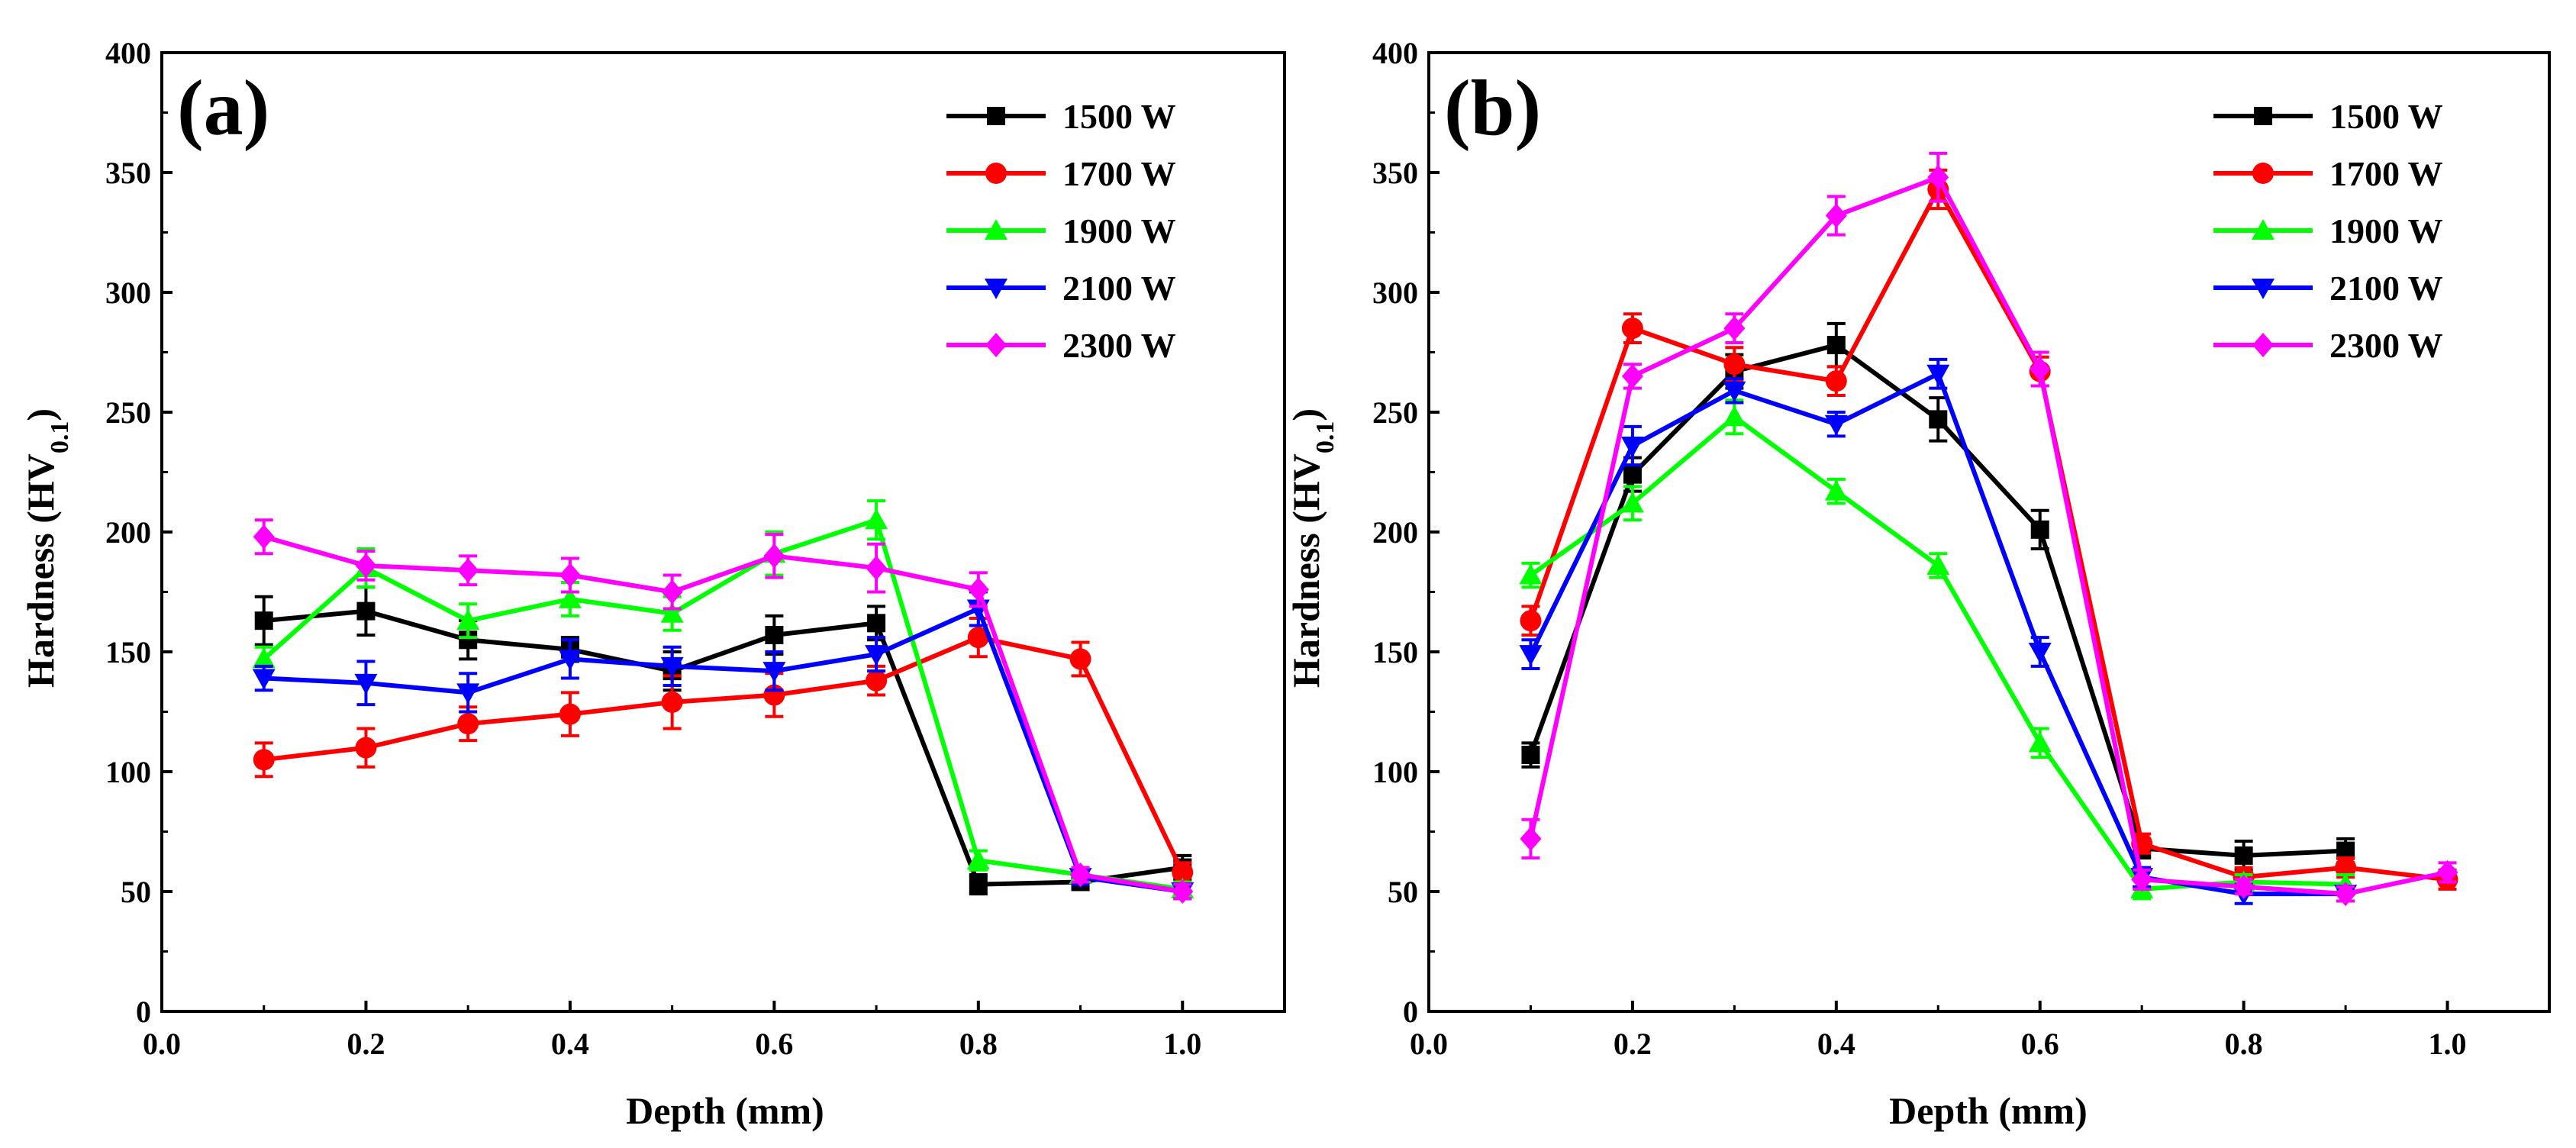 Image resolution: width=2576 pixels, height=1148 pixels. What do you see at coordinates (128, 173) in the screenshot?
I see `y-tick-label-a: 350` at bounding box center [128, 173].